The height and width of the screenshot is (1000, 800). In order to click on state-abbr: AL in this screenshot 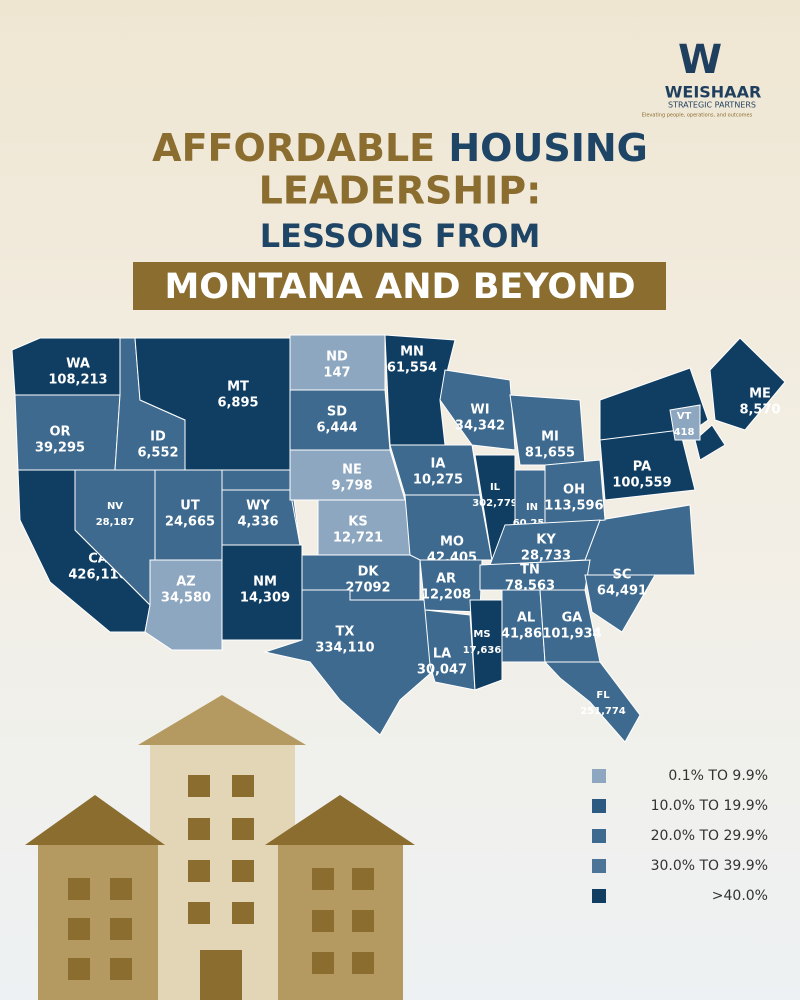, I will do `click(526, 618)`.